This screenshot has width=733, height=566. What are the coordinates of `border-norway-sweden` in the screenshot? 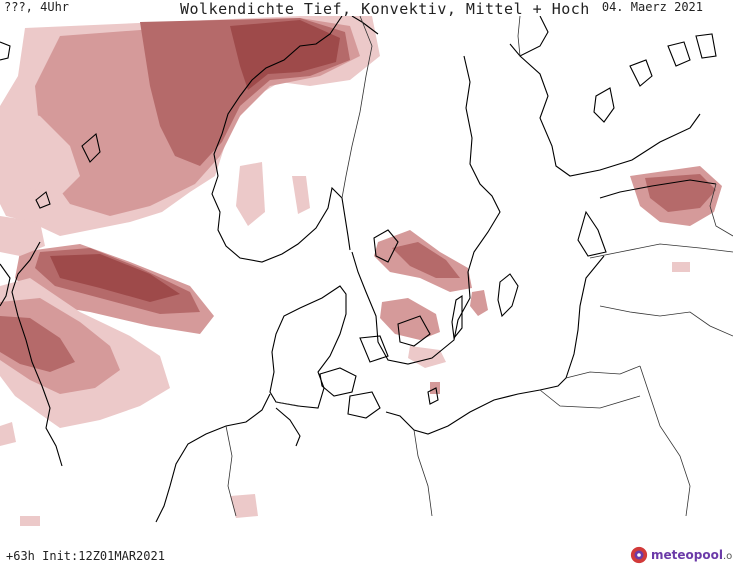 It's located at (357, 107).